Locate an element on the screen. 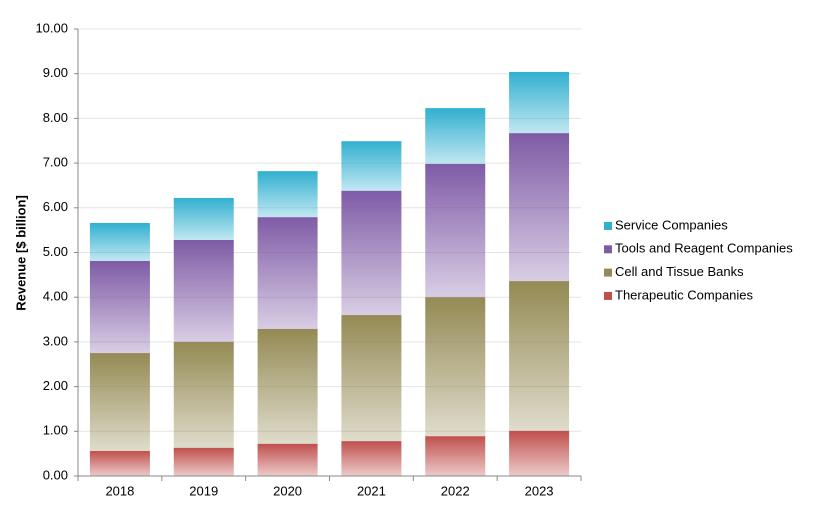 The width and height of the screenshot is (819, 521). y-tick-label: 6.00 is located at coordinates (55, 206).